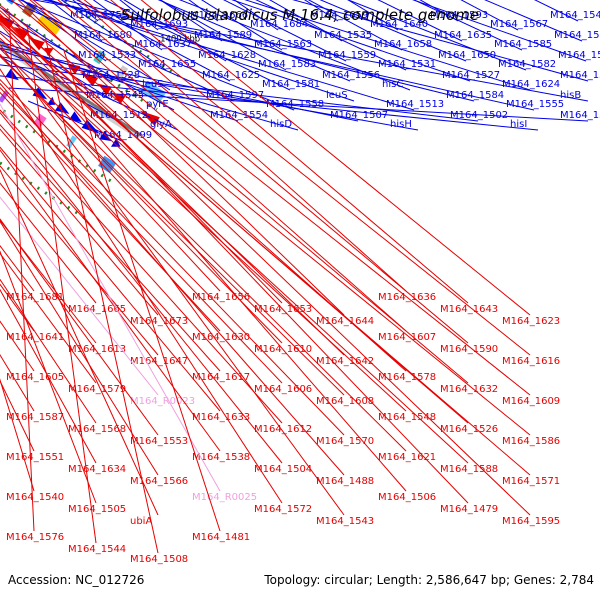 This screenshot has width=600, height=600. Describe the element at coordinates (35, 337) in the screenshot. I see `gene-label: M164_1641` at that location.